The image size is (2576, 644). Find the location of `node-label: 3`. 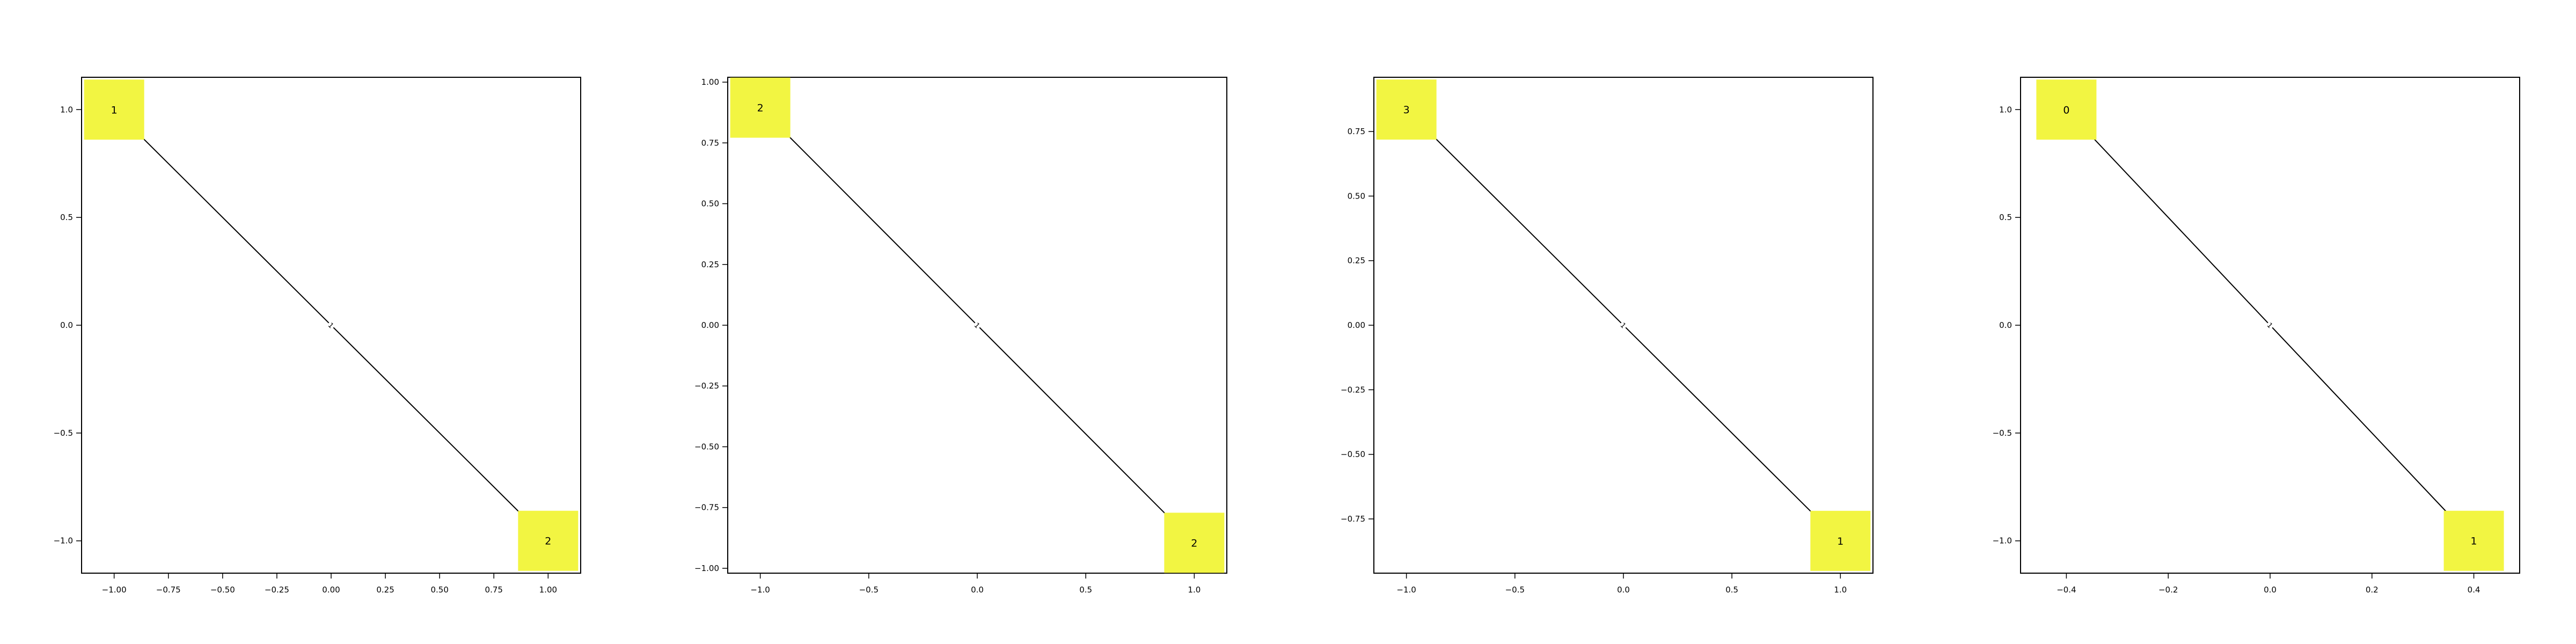

node-label: 3 is located at coordinates (1406, 110).